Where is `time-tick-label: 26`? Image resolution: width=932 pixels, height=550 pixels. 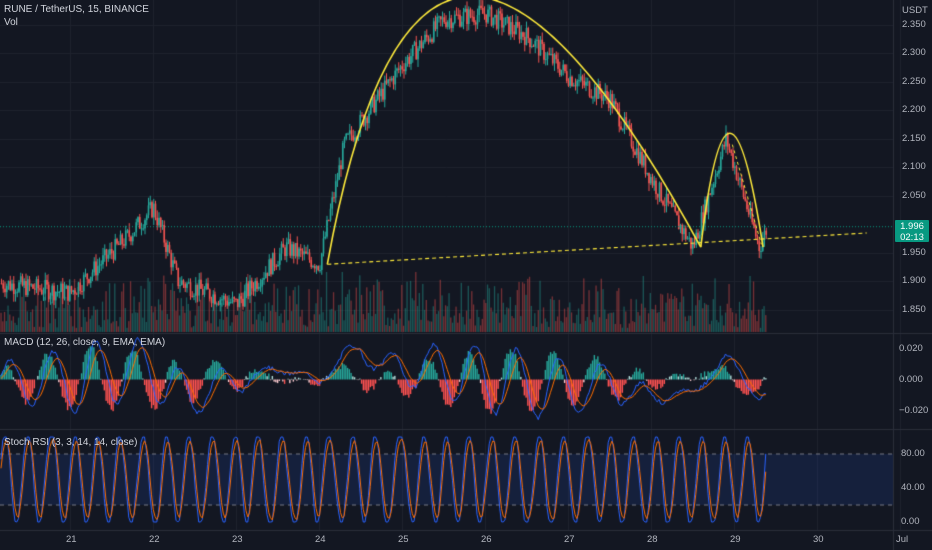
time-tick-label: 26 is located at coordinates (486, 539).